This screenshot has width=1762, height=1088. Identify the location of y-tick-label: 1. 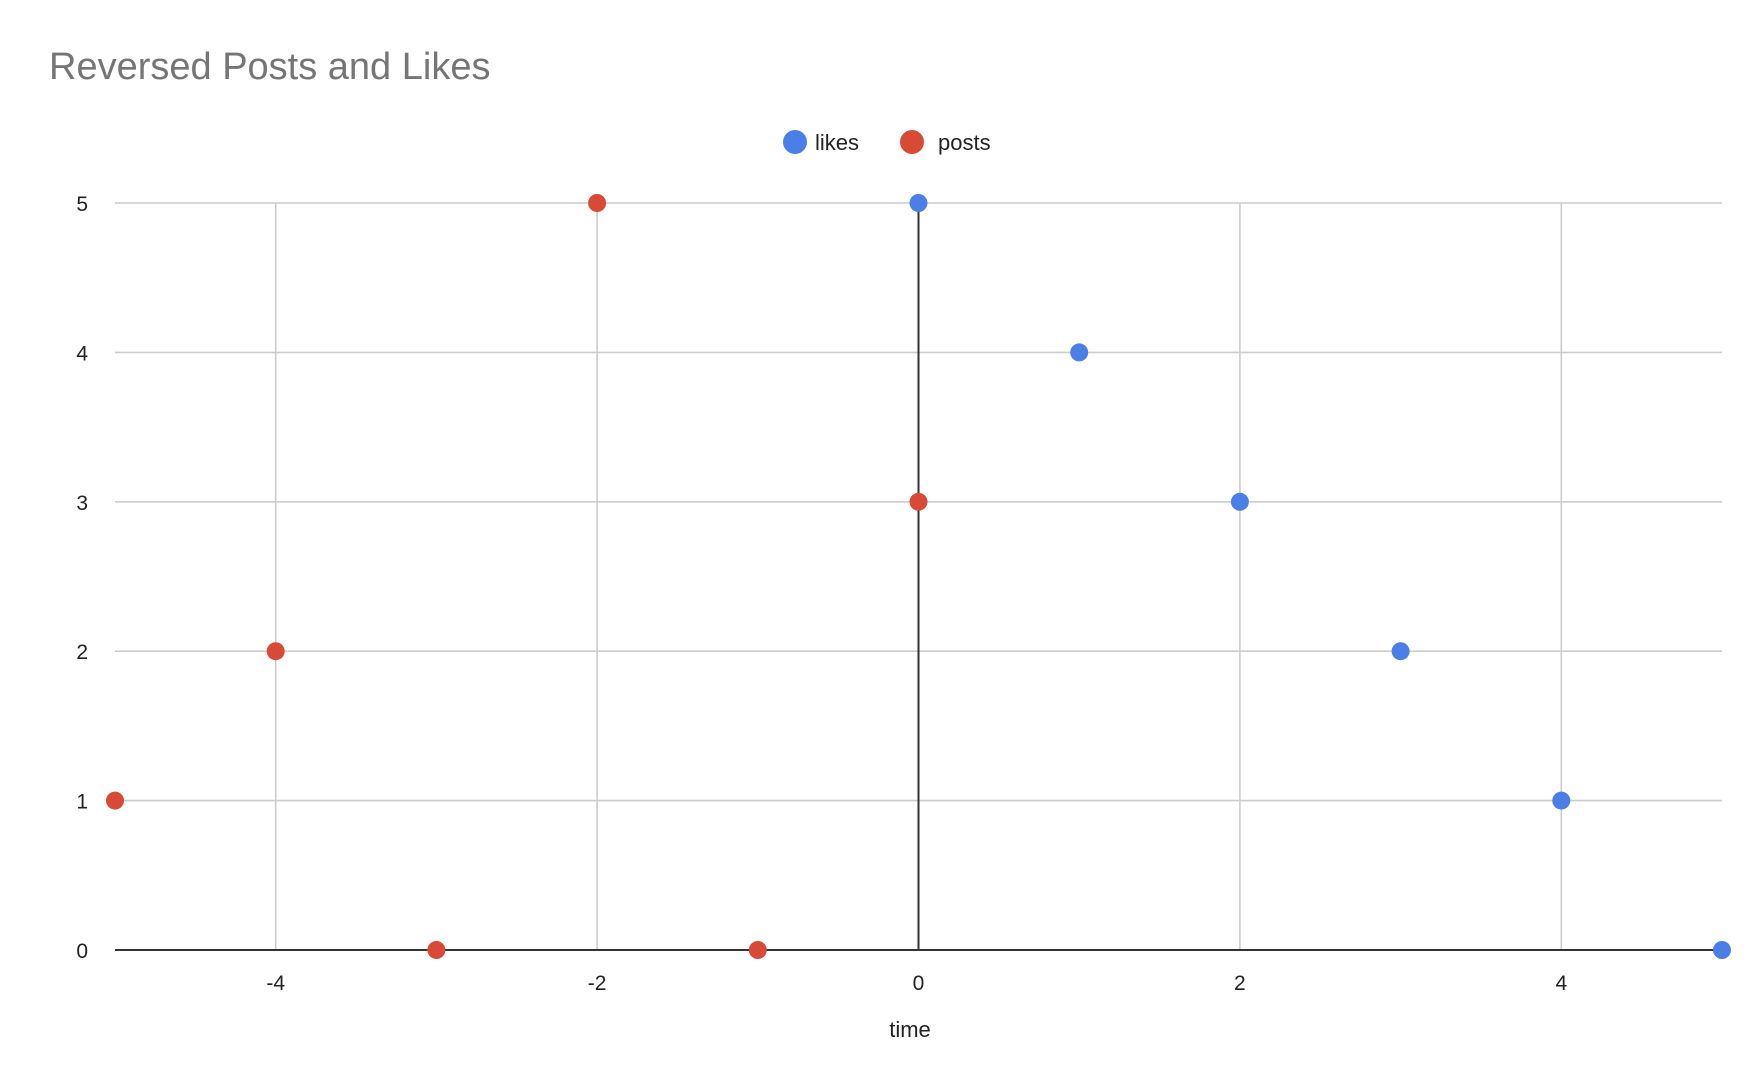
(82, 802).